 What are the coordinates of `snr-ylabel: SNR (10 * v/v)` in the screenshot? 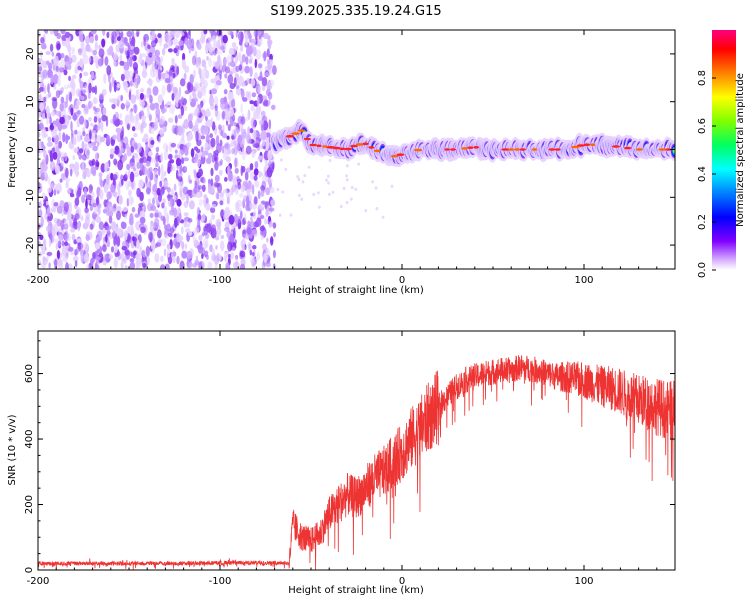 It's located at (12, 449).